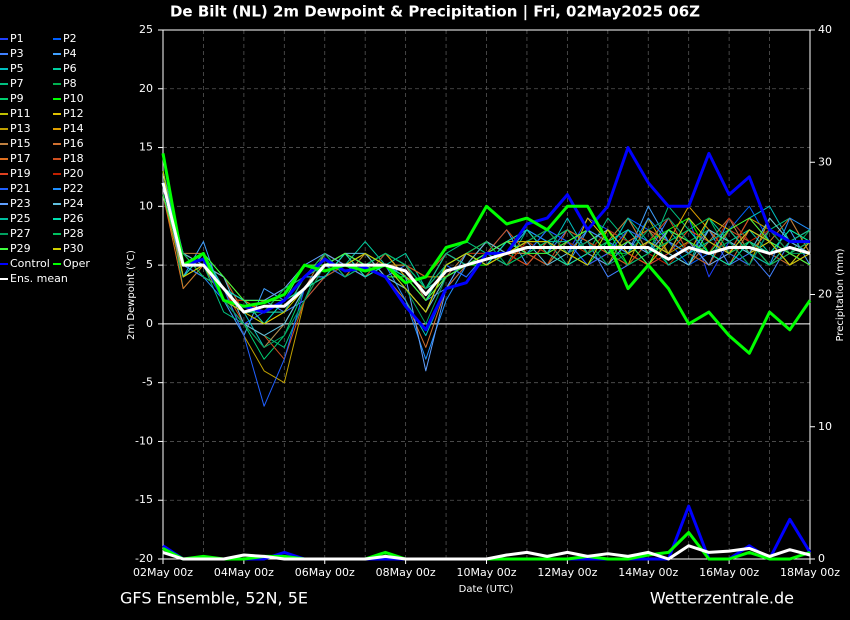 The height and width of the screenshot is (620, 850). Describe the element at coordinates (163, 572) in the screenshot. I see `x-tick-label: 02May 00z` at that location.